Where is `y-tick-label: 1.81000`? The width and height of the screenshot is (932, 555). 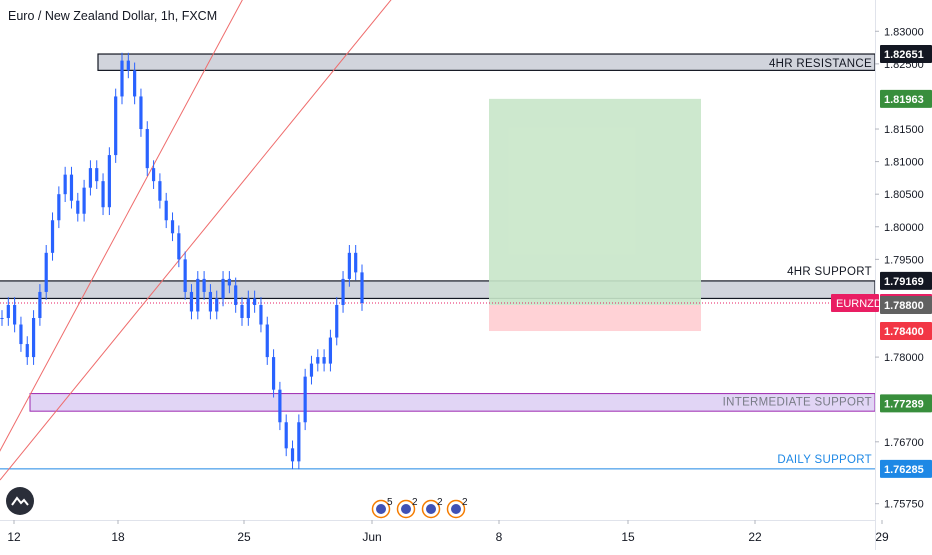 y-tick-label: 1.81000 is located at coordinates (904, 163).